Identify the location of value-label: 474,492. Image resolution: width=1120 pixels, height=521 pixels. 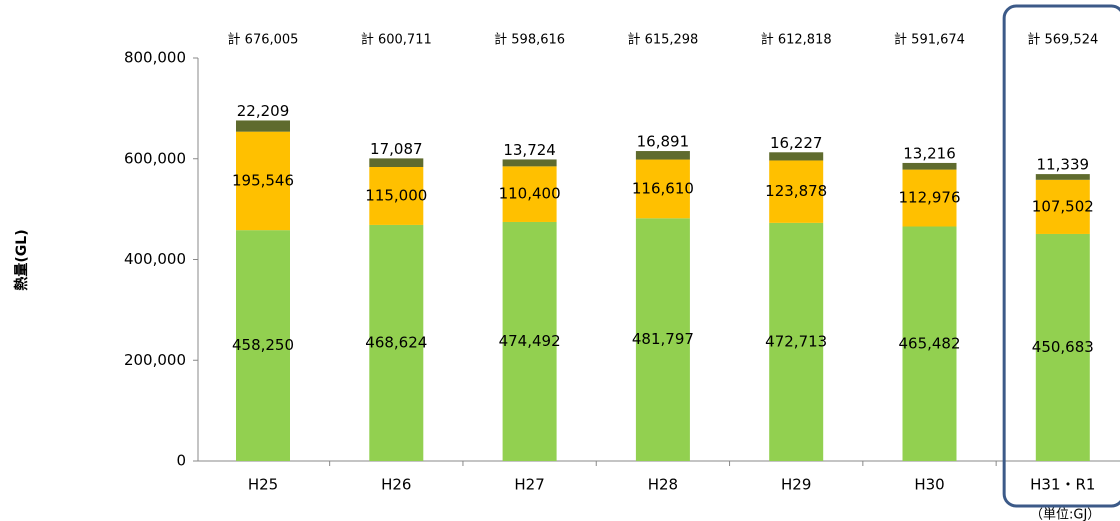
(530, 341).